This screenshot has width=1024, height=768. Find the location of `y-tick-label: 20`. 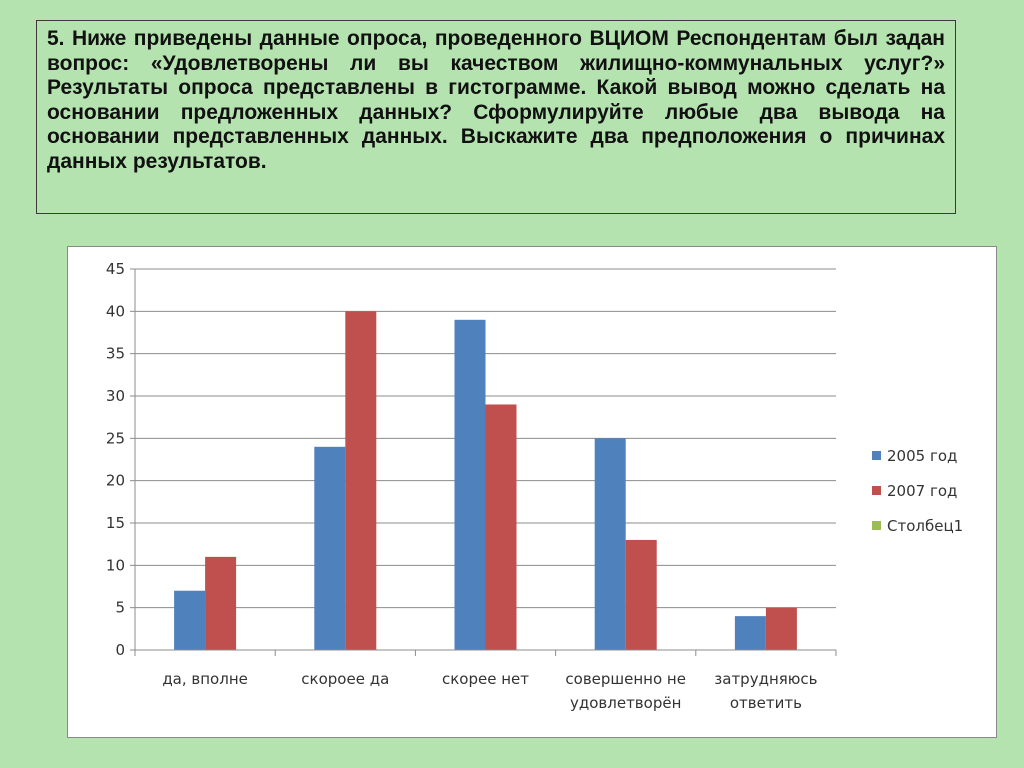

y-tick-label: 20 is located at coordinates (115, 481).